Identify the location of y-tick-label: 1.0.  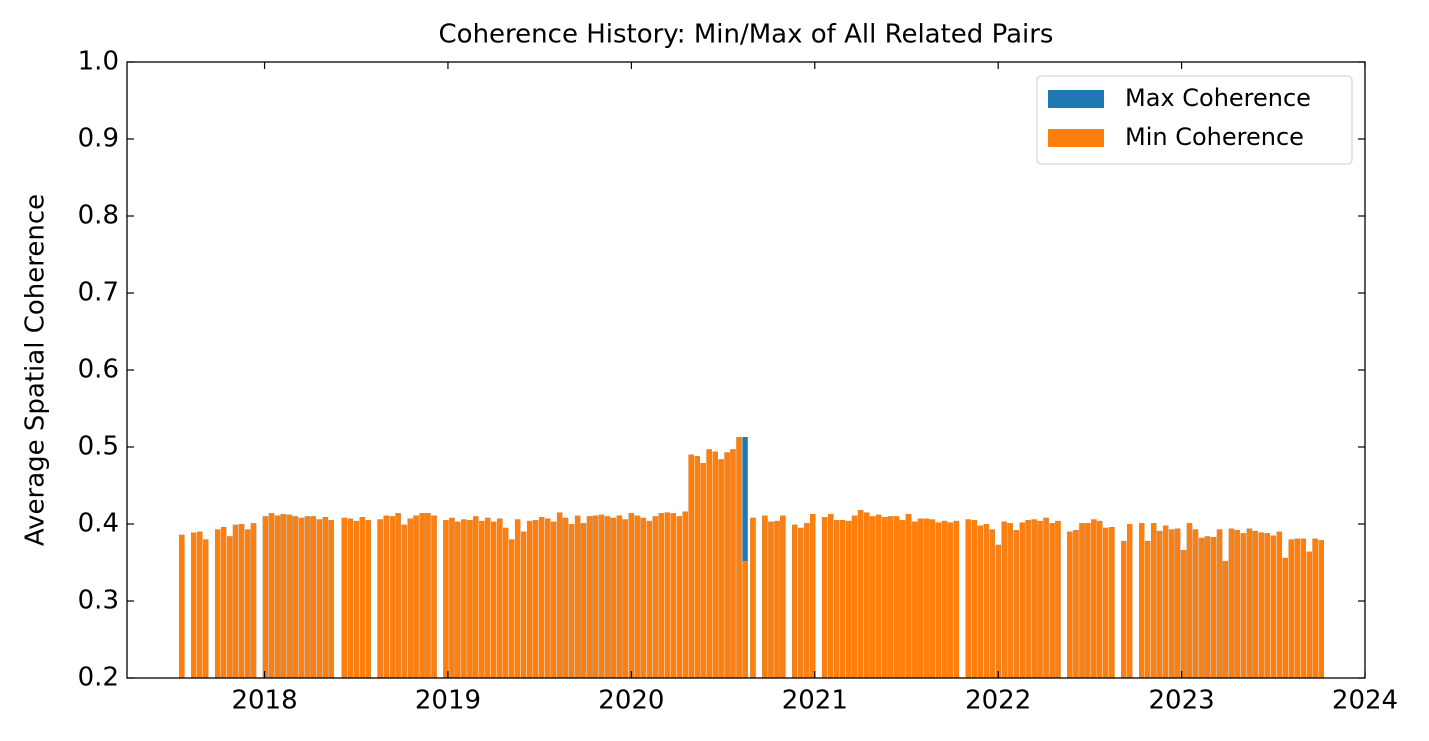
(98, 62).